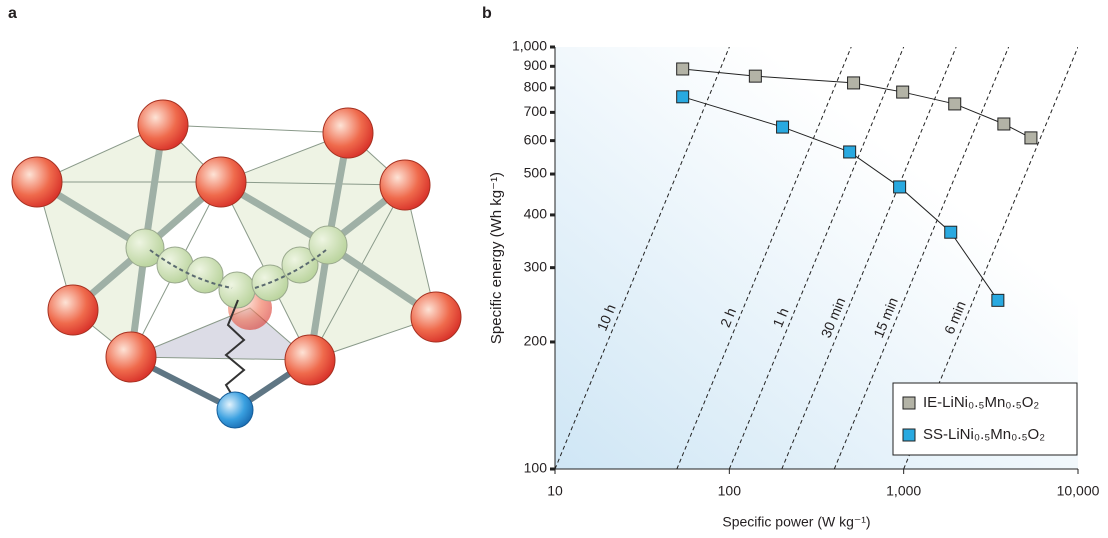 This screenshot has height=538, width=1108. Describe the element at coordinates (985, 419) in the screenshot. I see `legend-box` at that location.